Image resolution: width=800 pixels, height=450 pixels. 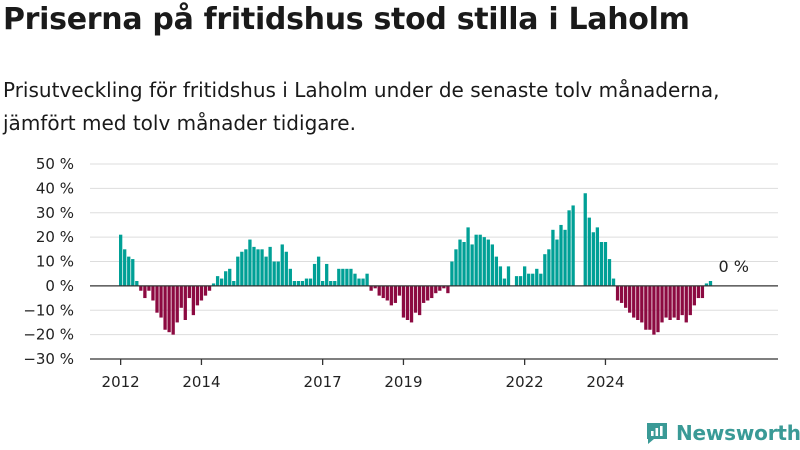 What do you see at coordinates (403, 382) in the screenshot?
I see `x-tick-label: 2019` at bounding box center [403, 382].